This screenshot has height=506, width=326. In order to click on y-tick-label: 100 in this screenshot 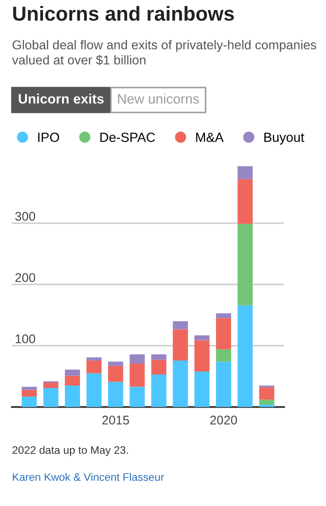, I will do `click(26, 339)`.